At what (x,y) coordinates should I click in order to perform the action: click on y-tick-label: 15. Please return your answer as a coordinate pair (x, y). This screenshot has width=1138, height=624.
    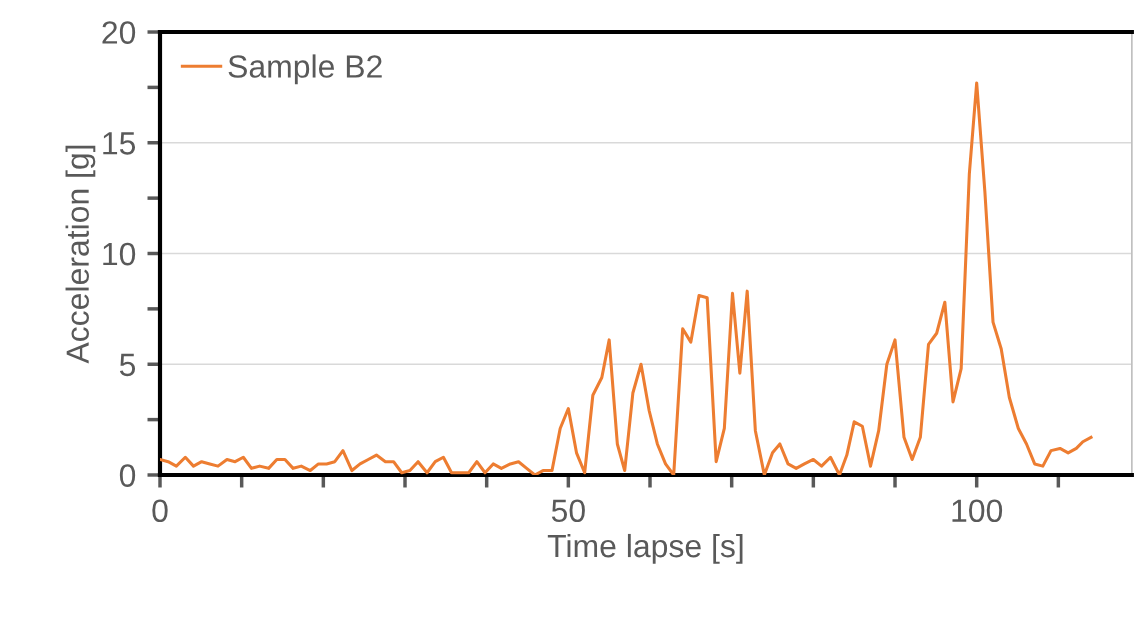
    Looking at the image, I should click on (119, 143).